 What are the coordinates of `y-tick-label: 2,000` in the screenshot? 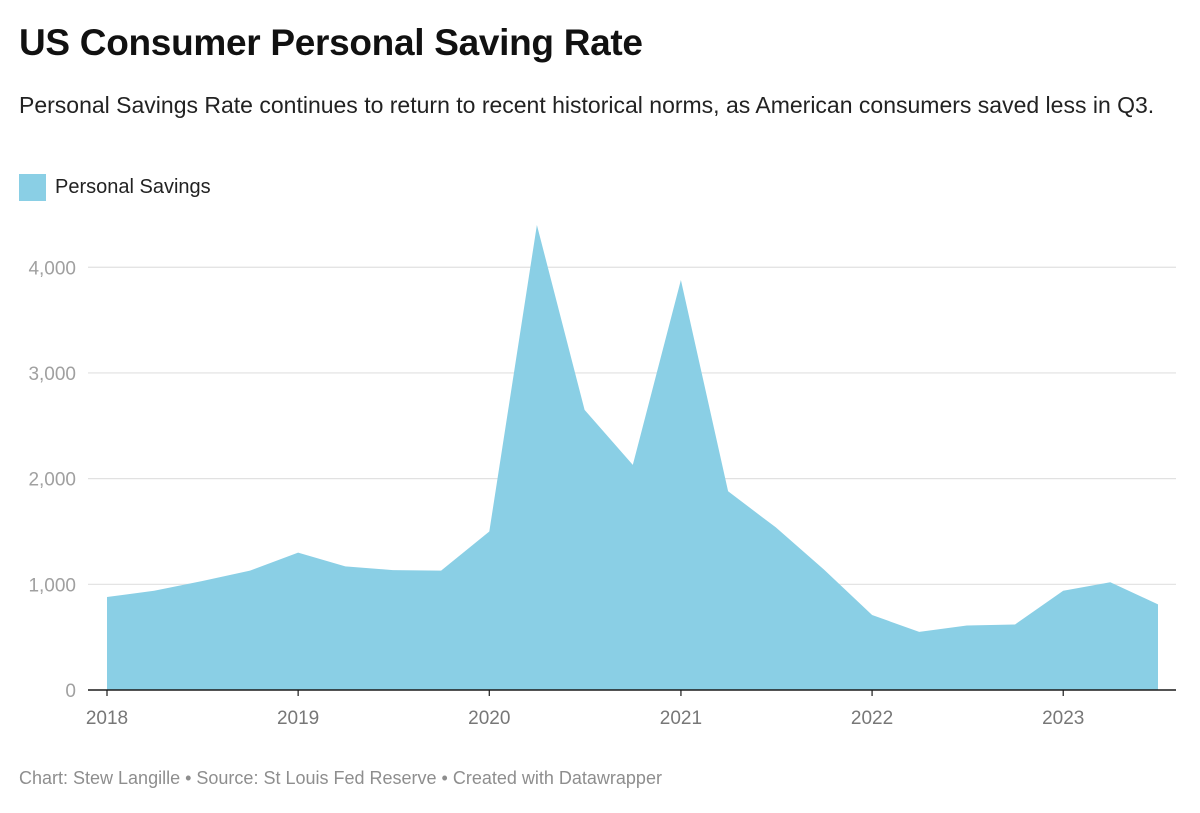 It's located at (52, 480).